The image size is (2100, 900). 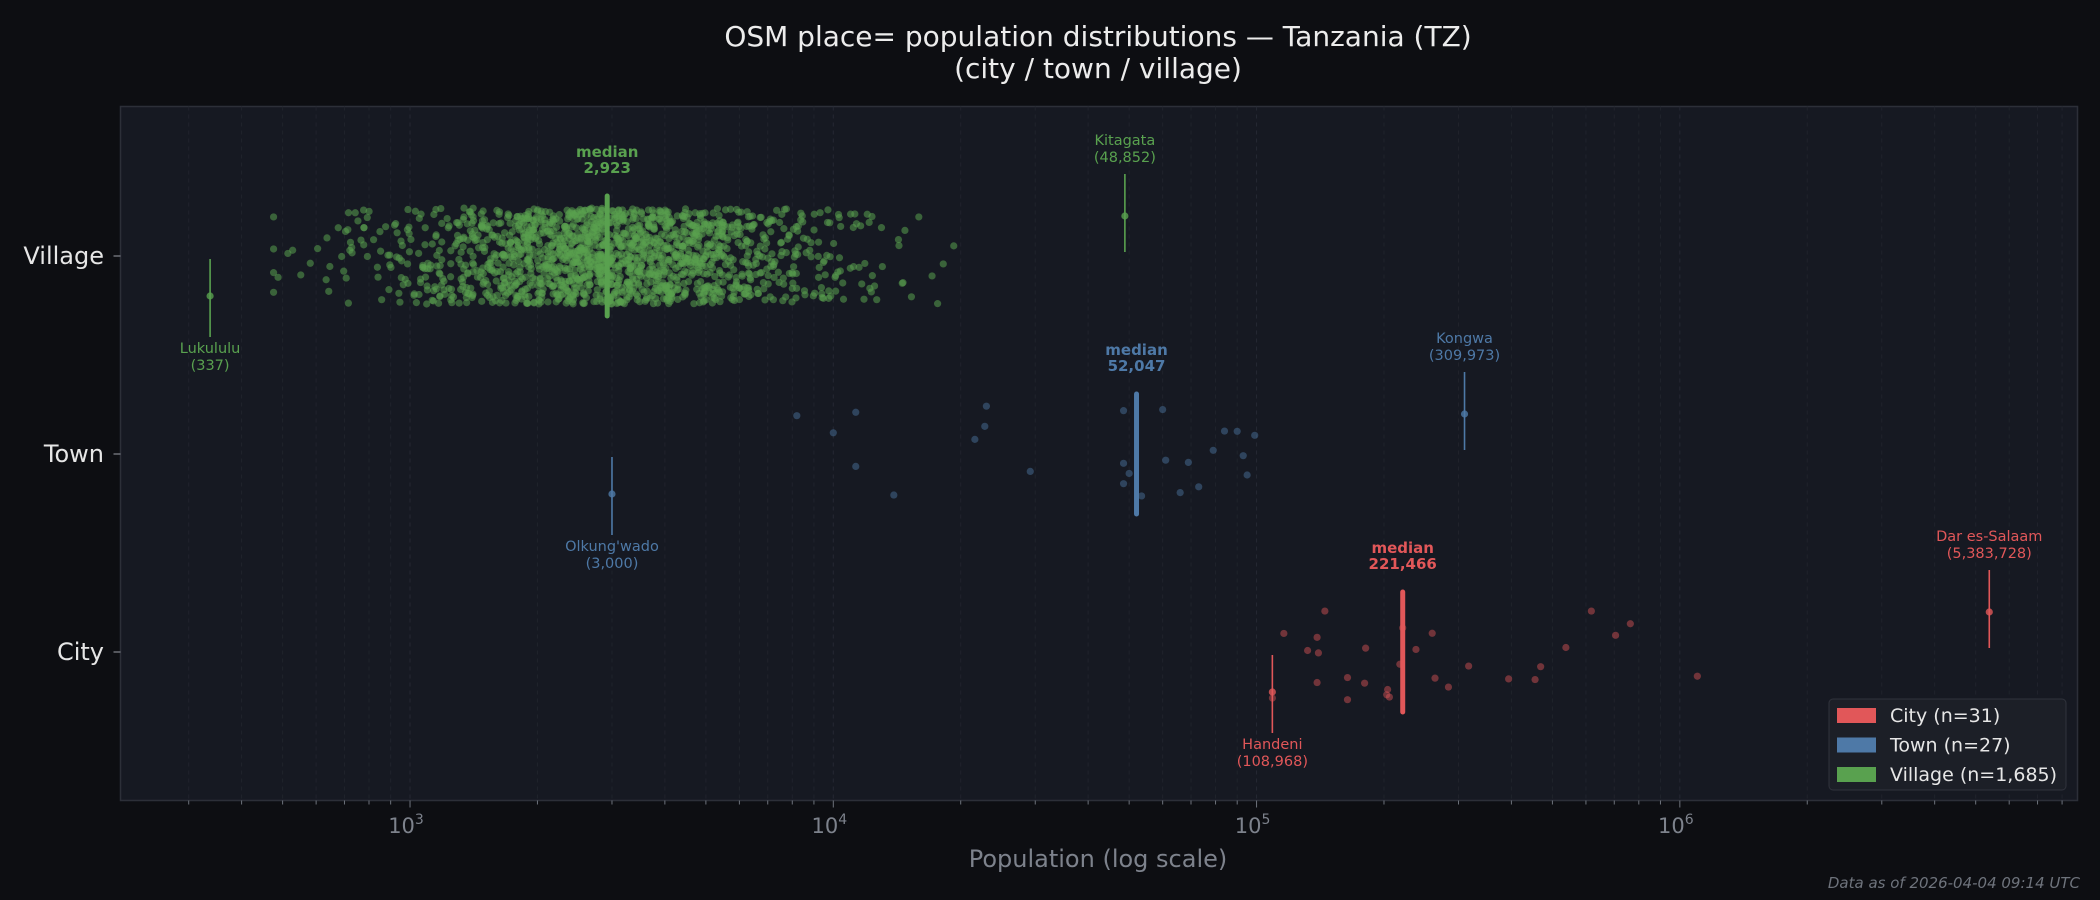 I want to click on legend-swatch-city, so click(x=1856, y=715).